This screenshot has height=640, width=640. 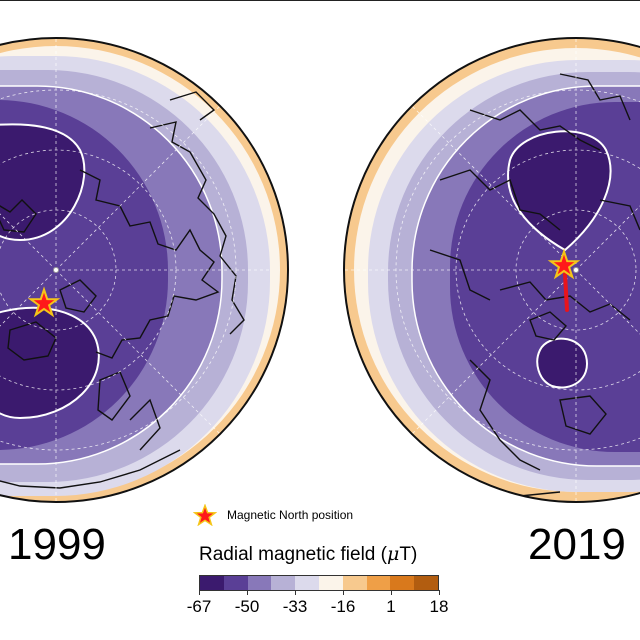 What do you see at coordinates (343, 606) in the screenshot?
I see `colorbar-tick-label: -16` at bounding box center [343, 606].